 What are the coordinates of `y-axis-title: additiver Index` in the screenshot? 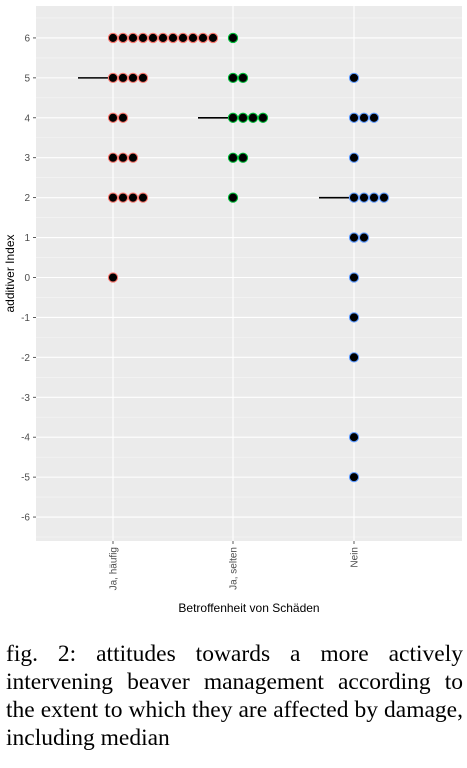 It's located at (10, 273).